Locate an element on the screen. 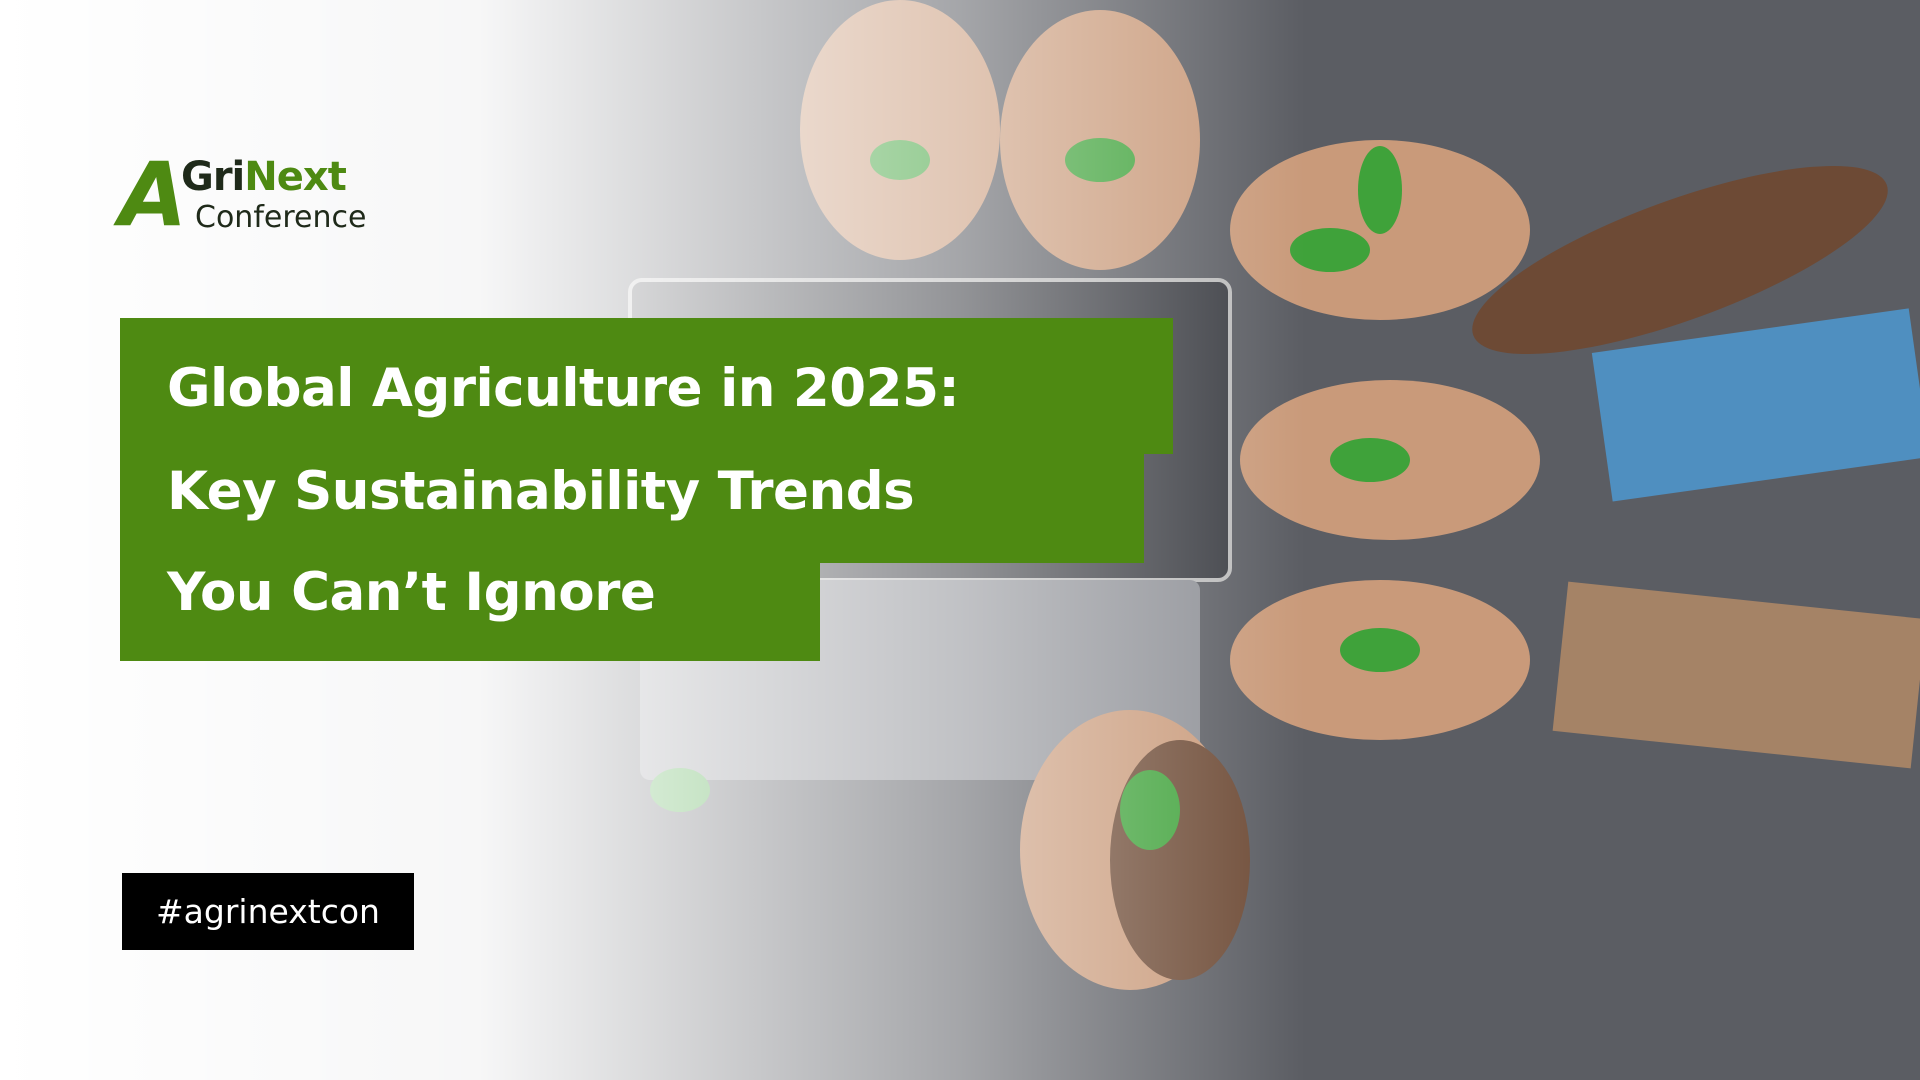 Image resolution: width=1920 pixels, height=1080 pixels. logo-mark: A is located at coordinates (153, 194).